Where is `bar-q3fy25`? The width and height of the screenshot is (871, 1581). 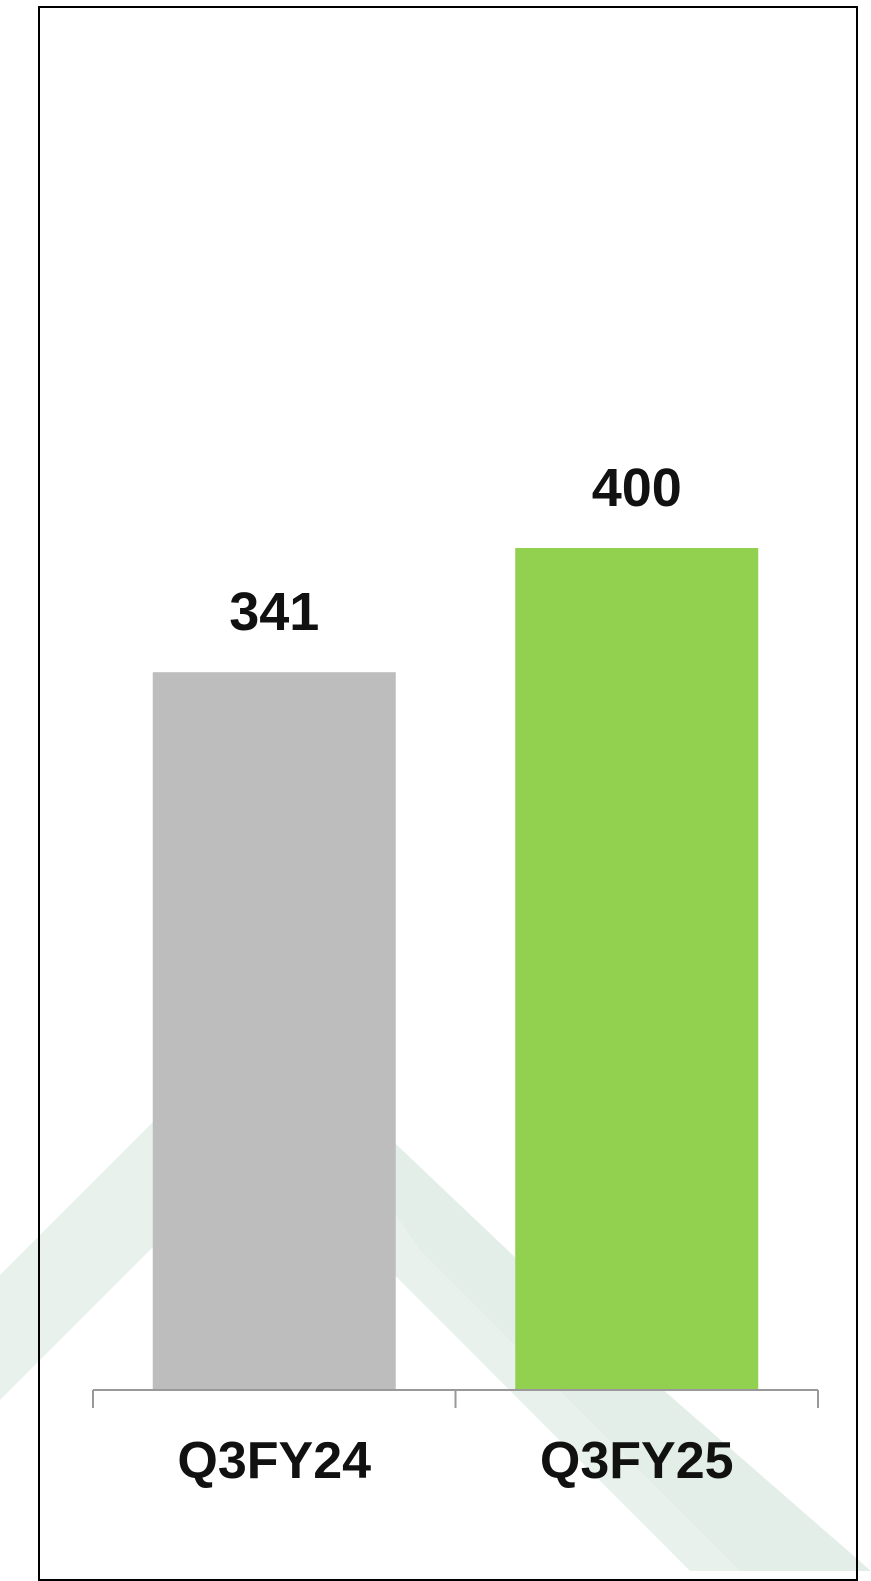 bar-q3fy25 is located at coordinates (637, 969).